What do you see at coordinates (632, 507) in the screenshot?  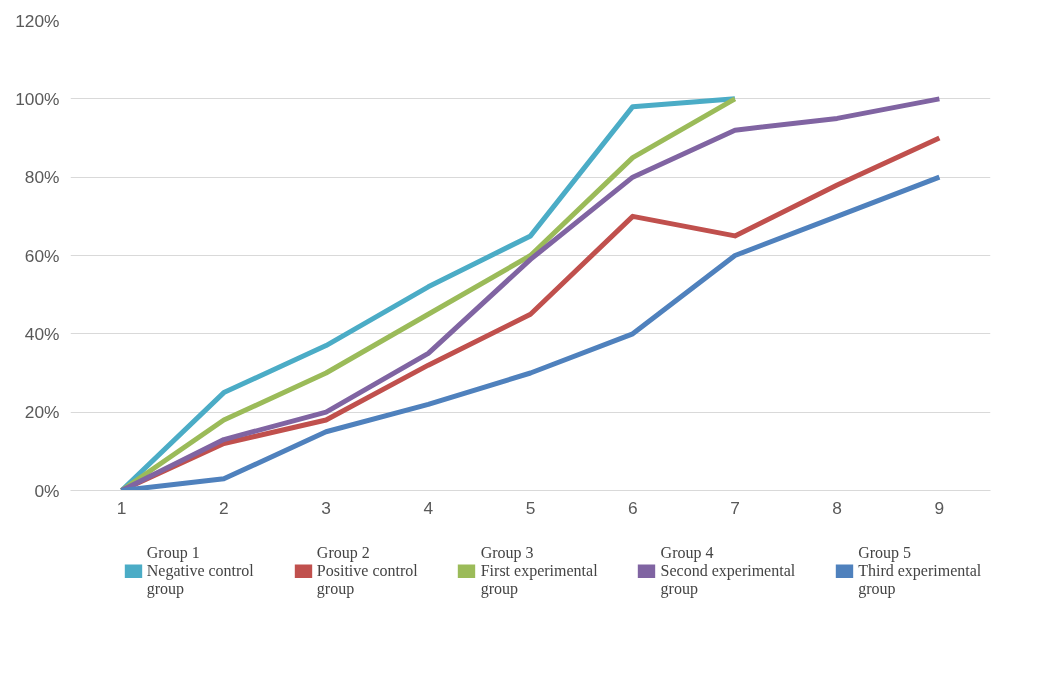 I see `x-tick-label: 6` at bounding box center [632, 507].